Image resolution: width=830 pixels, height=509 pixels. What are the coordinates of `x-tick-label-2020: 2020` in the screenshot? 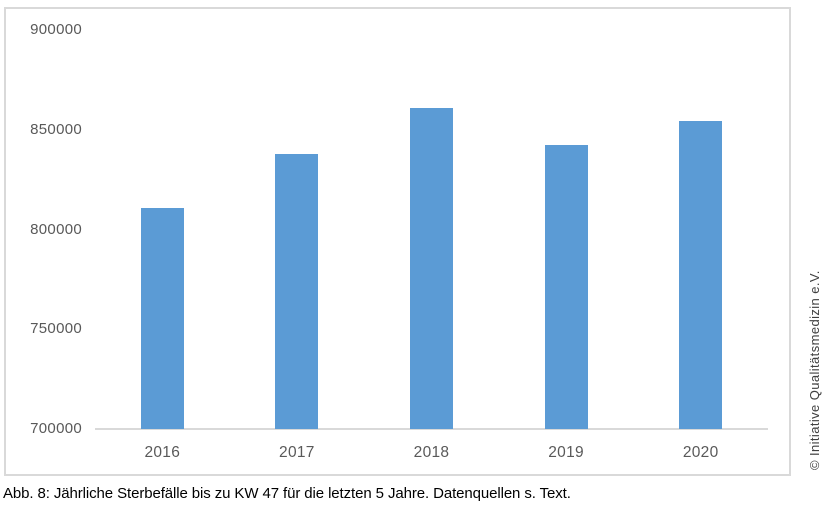 It's located at (700, 452).